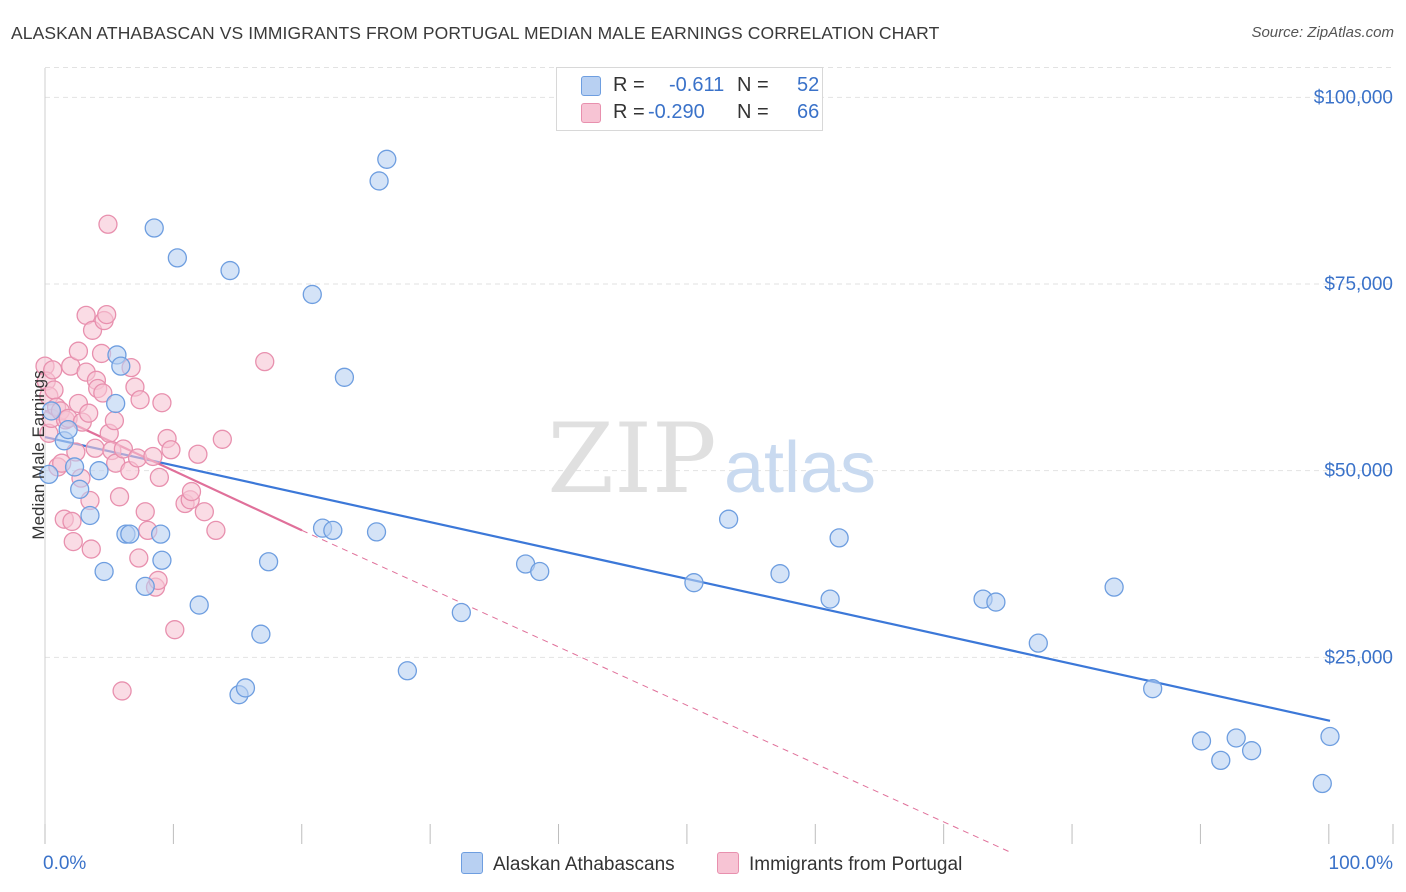  Describe the element at coordinates (689, 99) in the screenshot. I see `correlation-legend: R = -0.611 N = 52 R = -0.290 N = 66` at that location.